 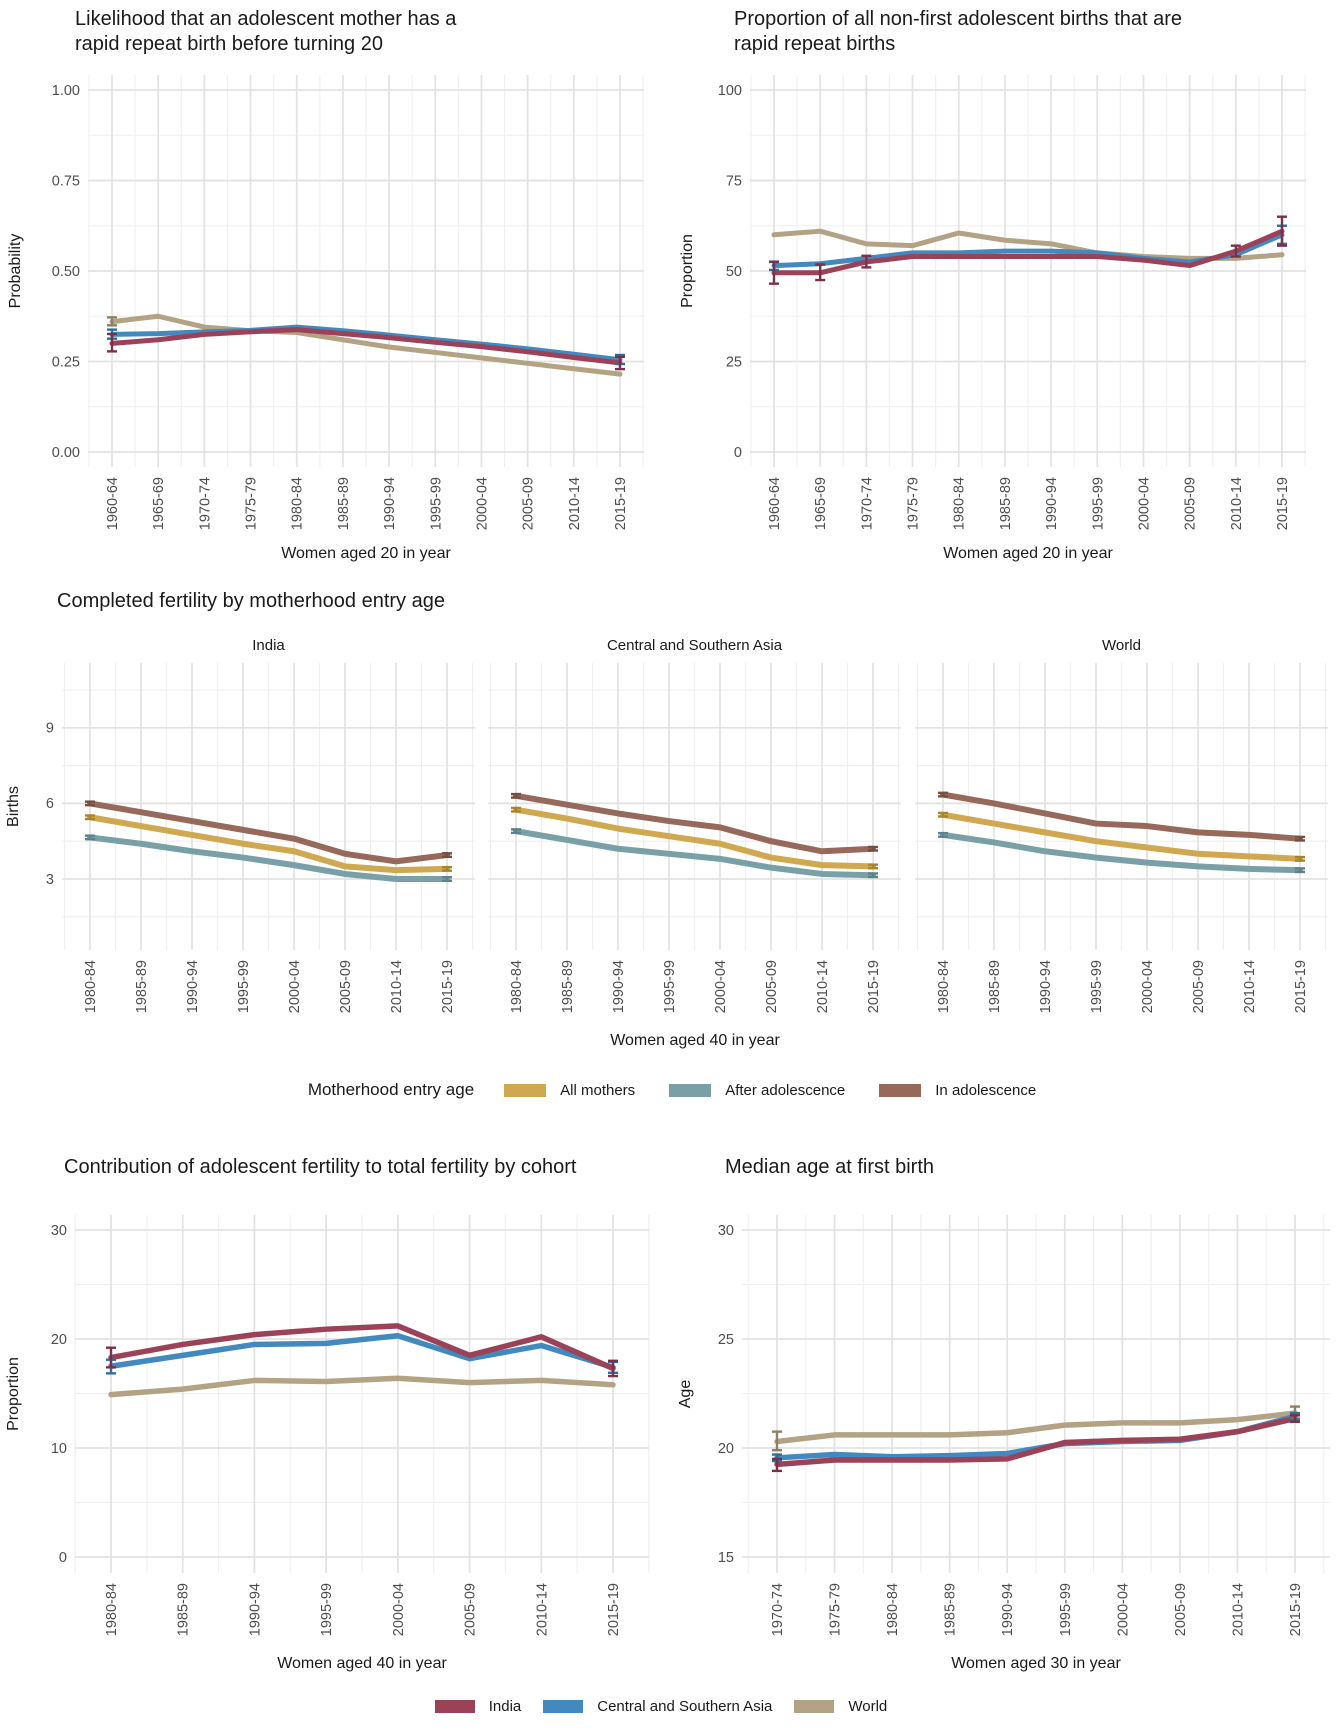 I want to click on legend-item-world: World, so click(x=840, y=1706).